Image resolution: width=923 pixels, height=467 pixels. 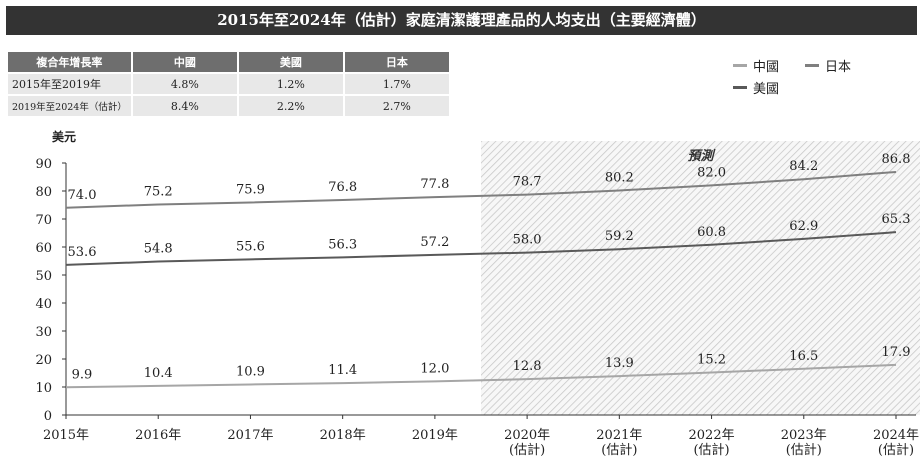 I want to click on data-label: 9.9, so click(x=82, y=374).